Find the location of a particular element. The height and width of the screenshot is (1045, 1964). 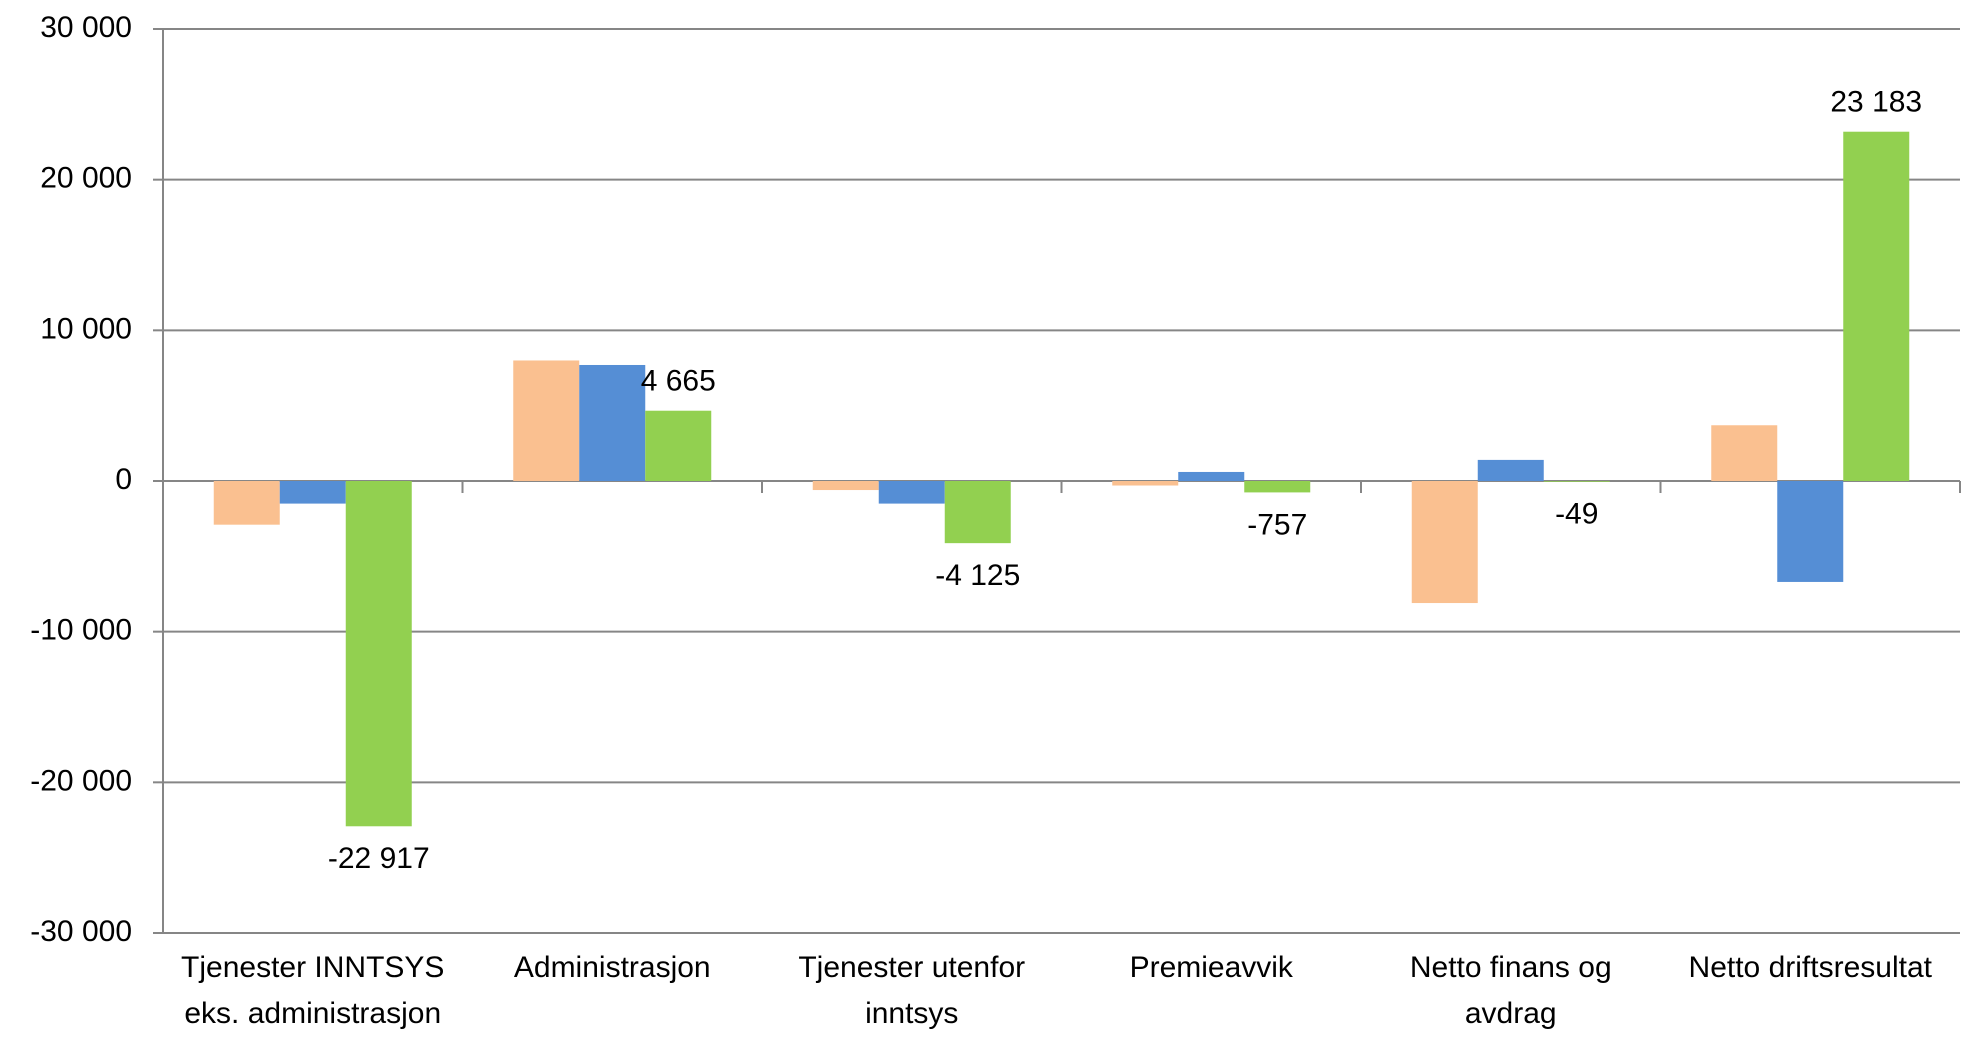

x-tick-label: Premieavvik is located at coordinates (1211, 967).